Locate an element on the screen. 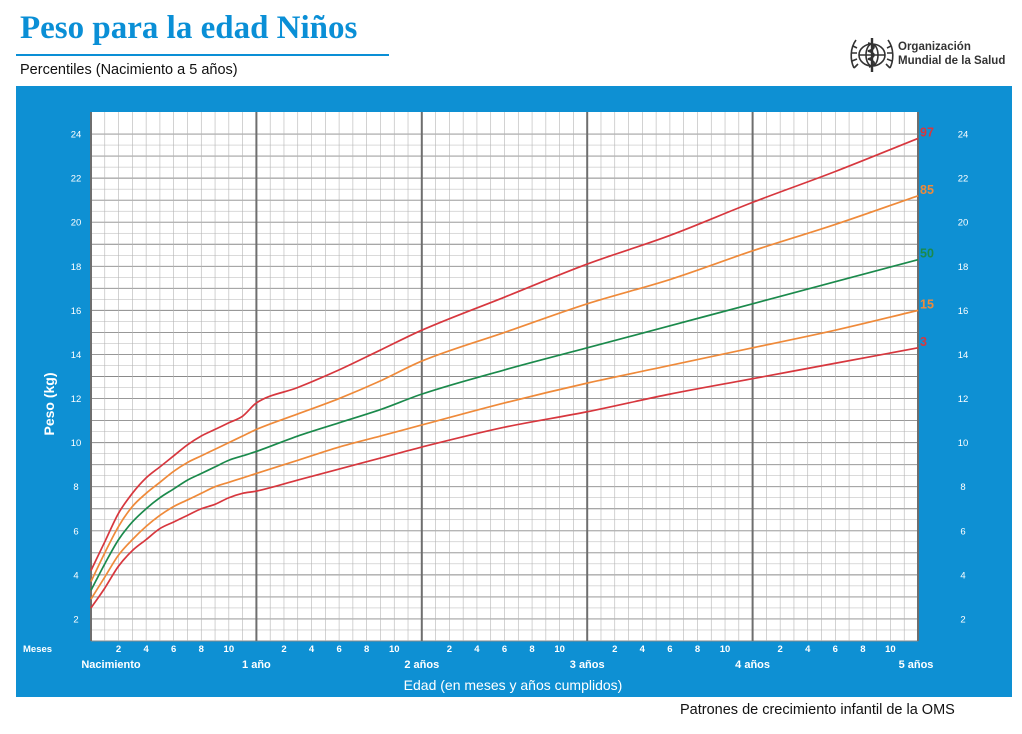 The height and width of the screenshot is (734, 1022). y-tick-label-left: 22 is located at coordinates (76, 179).